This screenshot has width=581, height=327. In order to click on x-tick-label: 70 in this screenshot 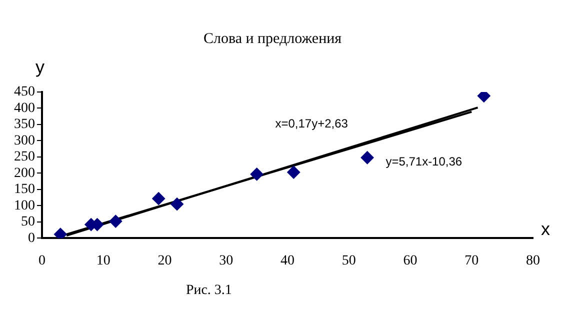, I will do `click(471, 260)`.